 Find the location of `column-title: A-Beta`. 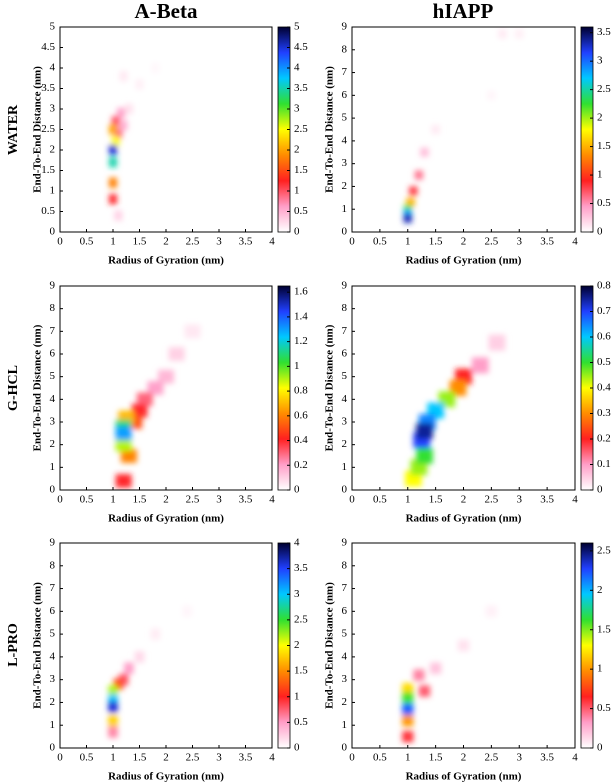

column-title: A-Beta is located at coordinates (166, 11).